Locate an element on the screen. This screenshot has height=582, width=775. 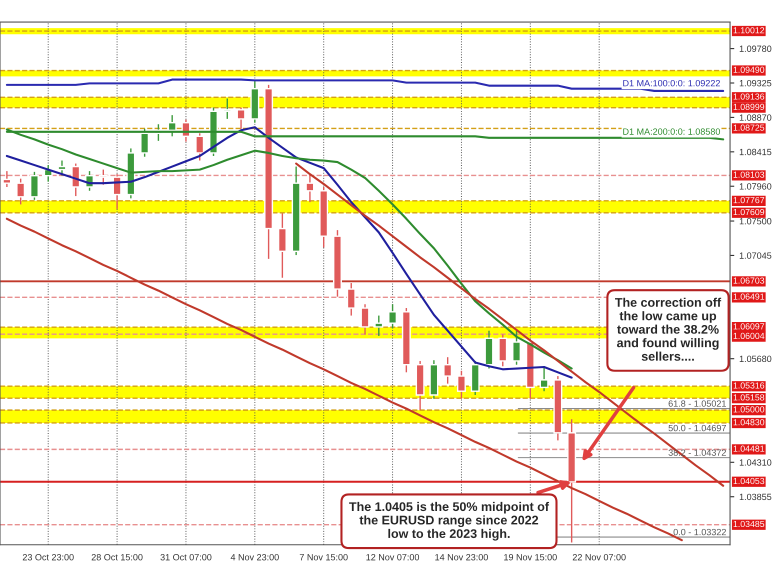
ref-line-label: 1.03485 is located at coordinates (749, 524).